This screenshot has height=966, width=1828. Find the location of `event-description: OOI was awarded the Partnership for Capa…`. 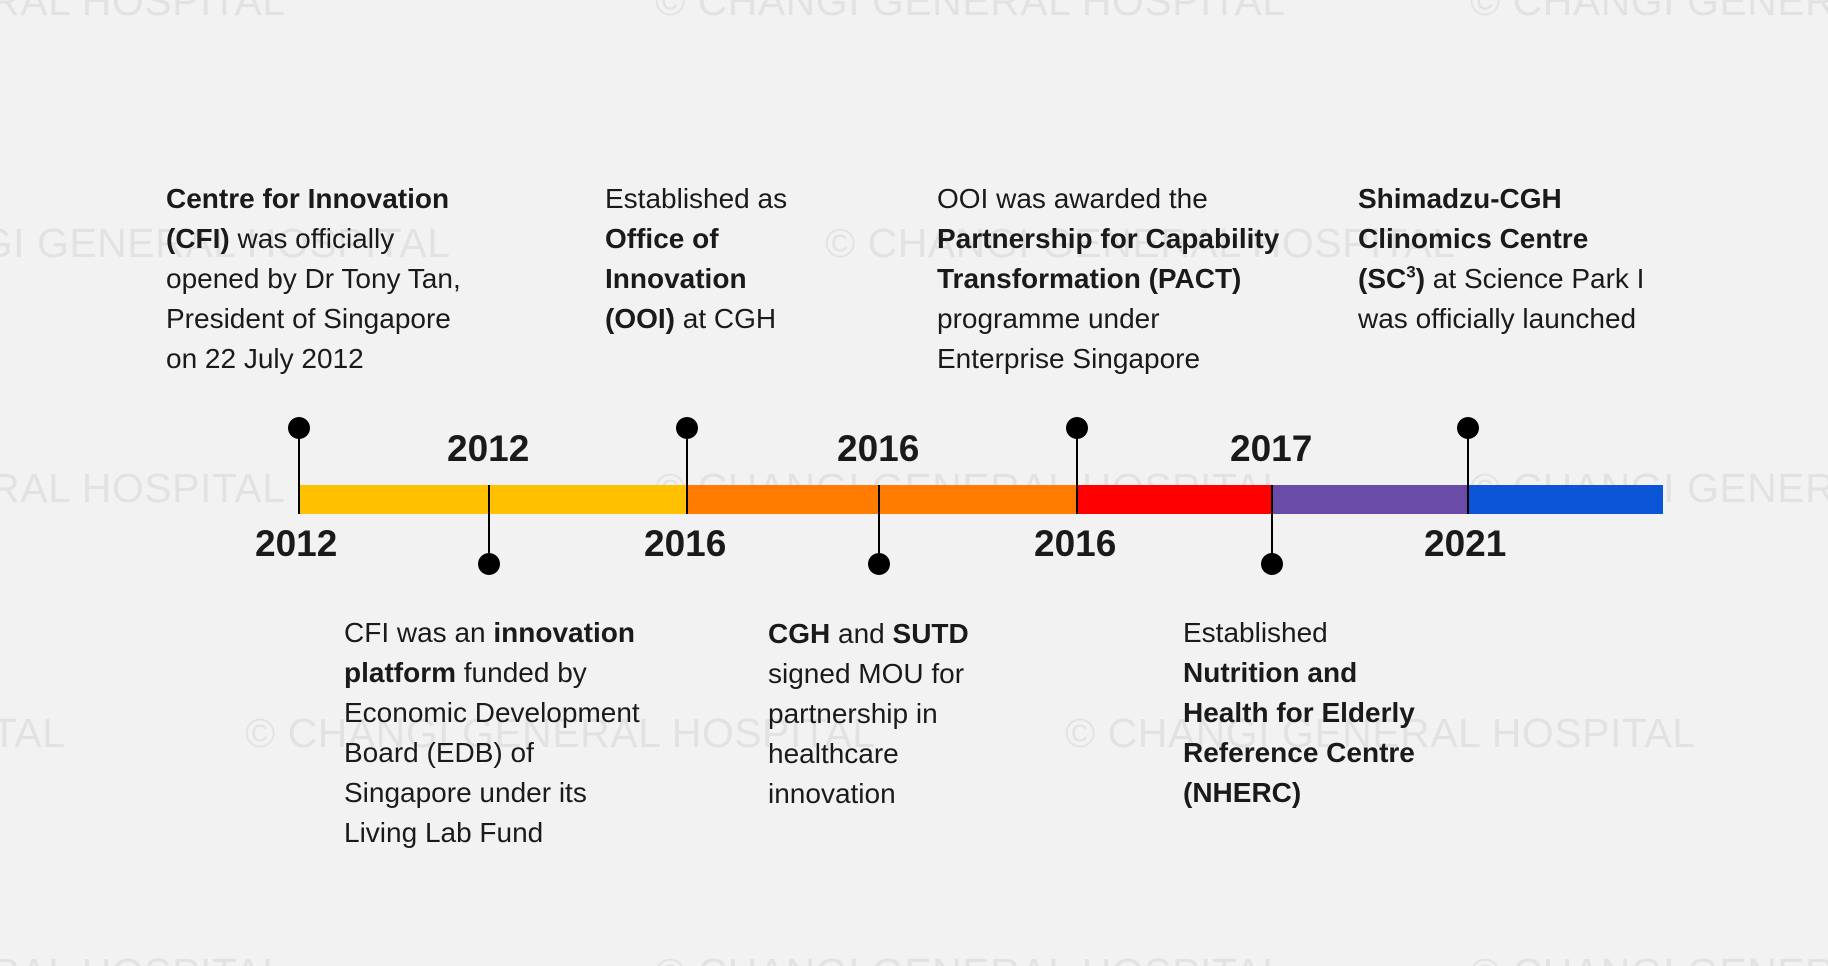

event-description: OOI was awarded the Partnership for Capa… is located at coordinates (1108, 278).